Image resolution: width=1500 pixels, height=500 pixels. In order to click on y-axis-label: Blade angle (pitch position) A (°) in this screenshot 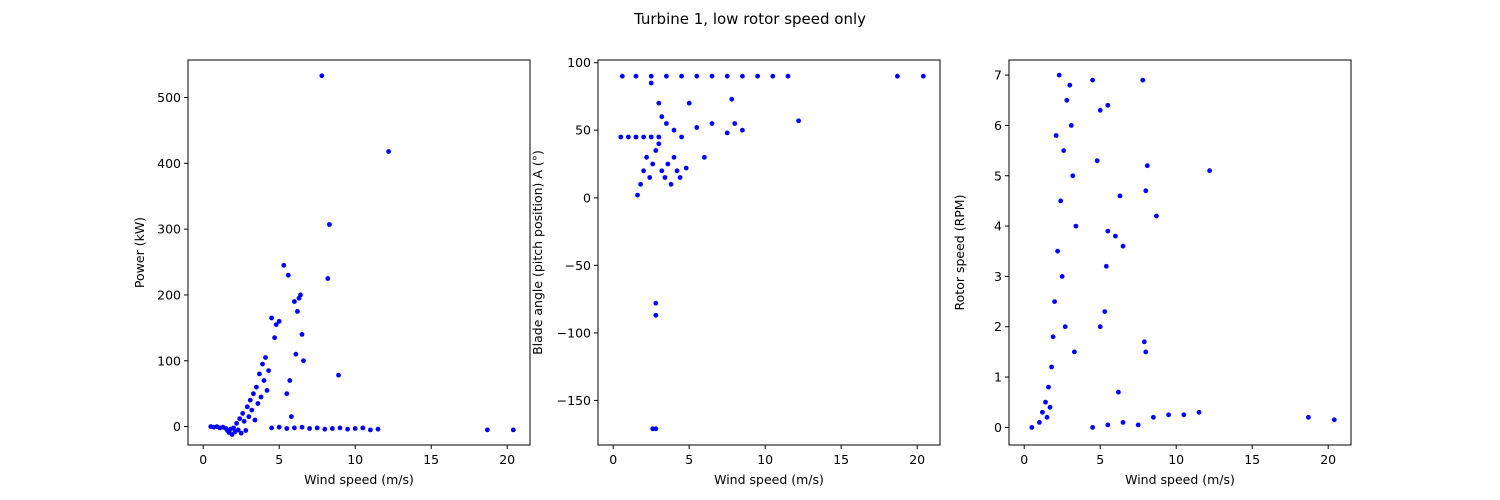, I will do `click(537, 252)`.